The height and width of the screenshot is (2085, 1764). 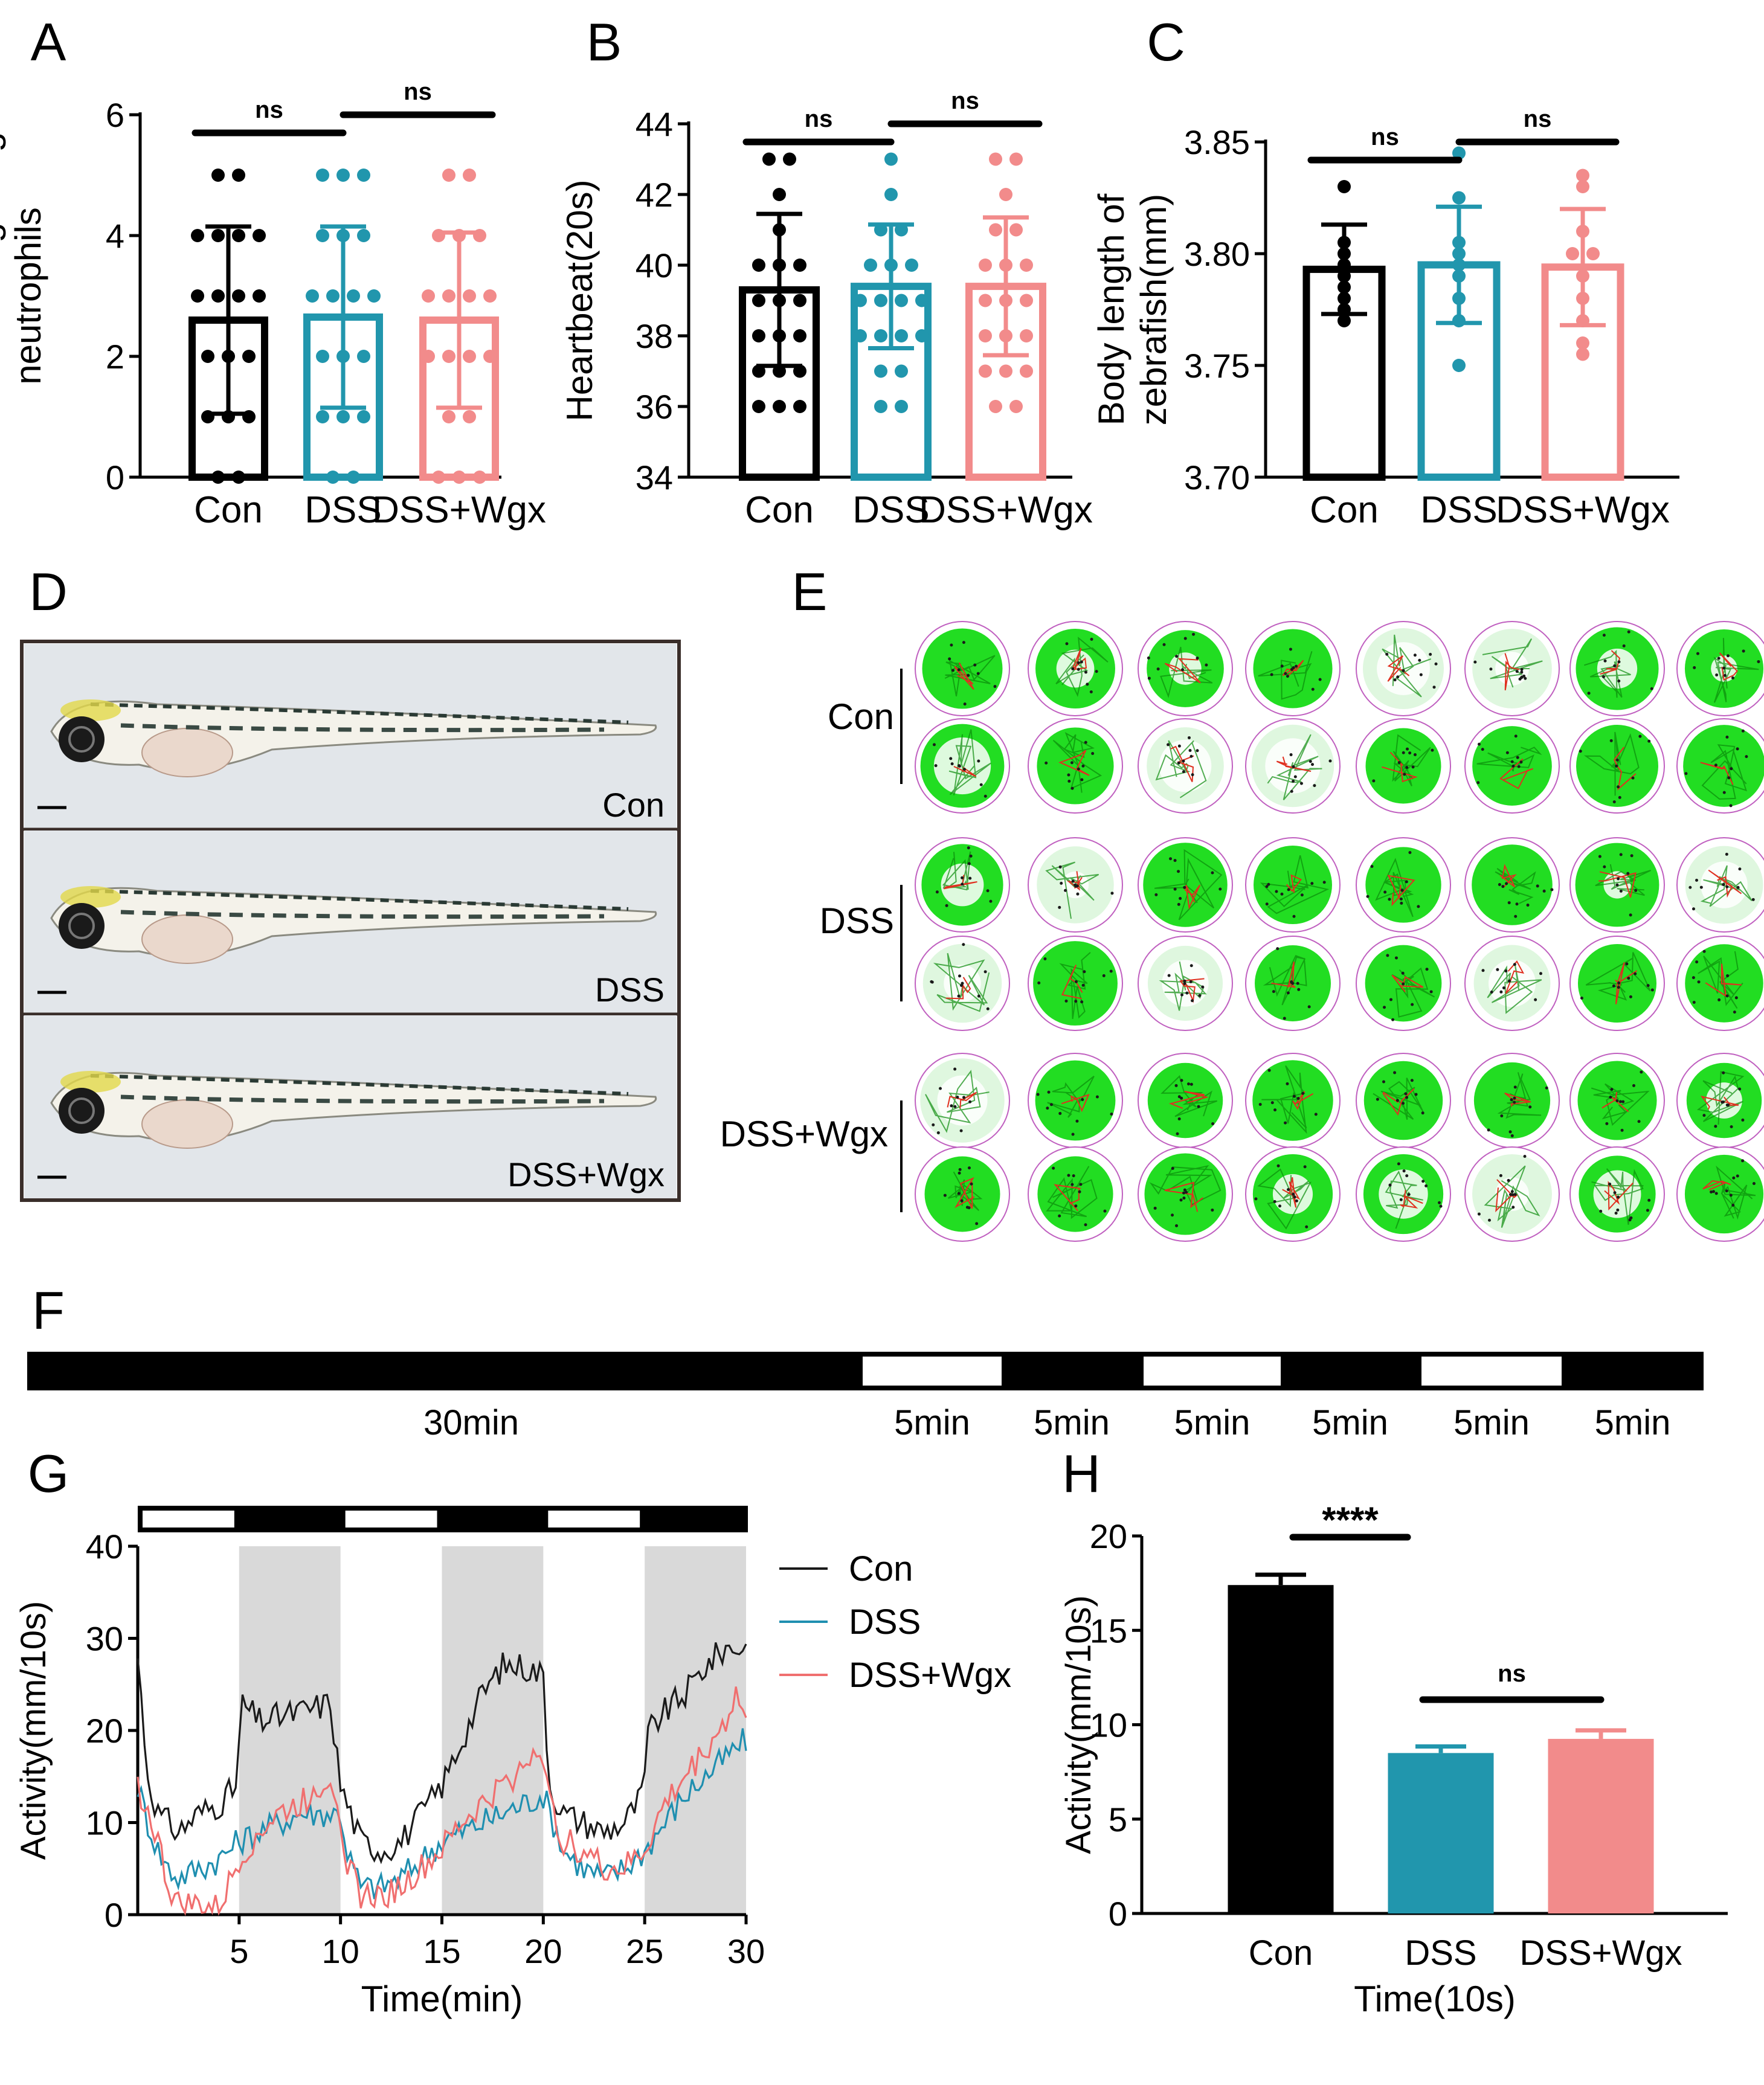 I want to click on panel-letter-e: E, so click(x=810, y=592).